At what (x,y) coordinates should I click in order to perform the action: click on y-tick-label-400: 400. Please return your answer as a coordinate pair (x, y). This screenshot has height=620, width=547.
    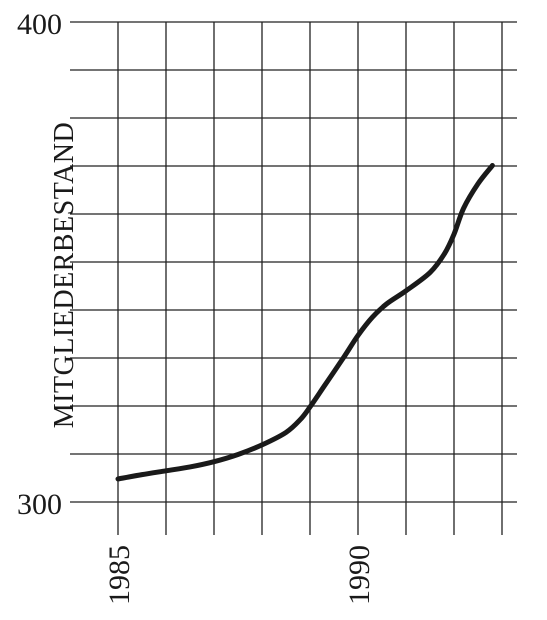
    Looking at the image, I should click on (39, 24).